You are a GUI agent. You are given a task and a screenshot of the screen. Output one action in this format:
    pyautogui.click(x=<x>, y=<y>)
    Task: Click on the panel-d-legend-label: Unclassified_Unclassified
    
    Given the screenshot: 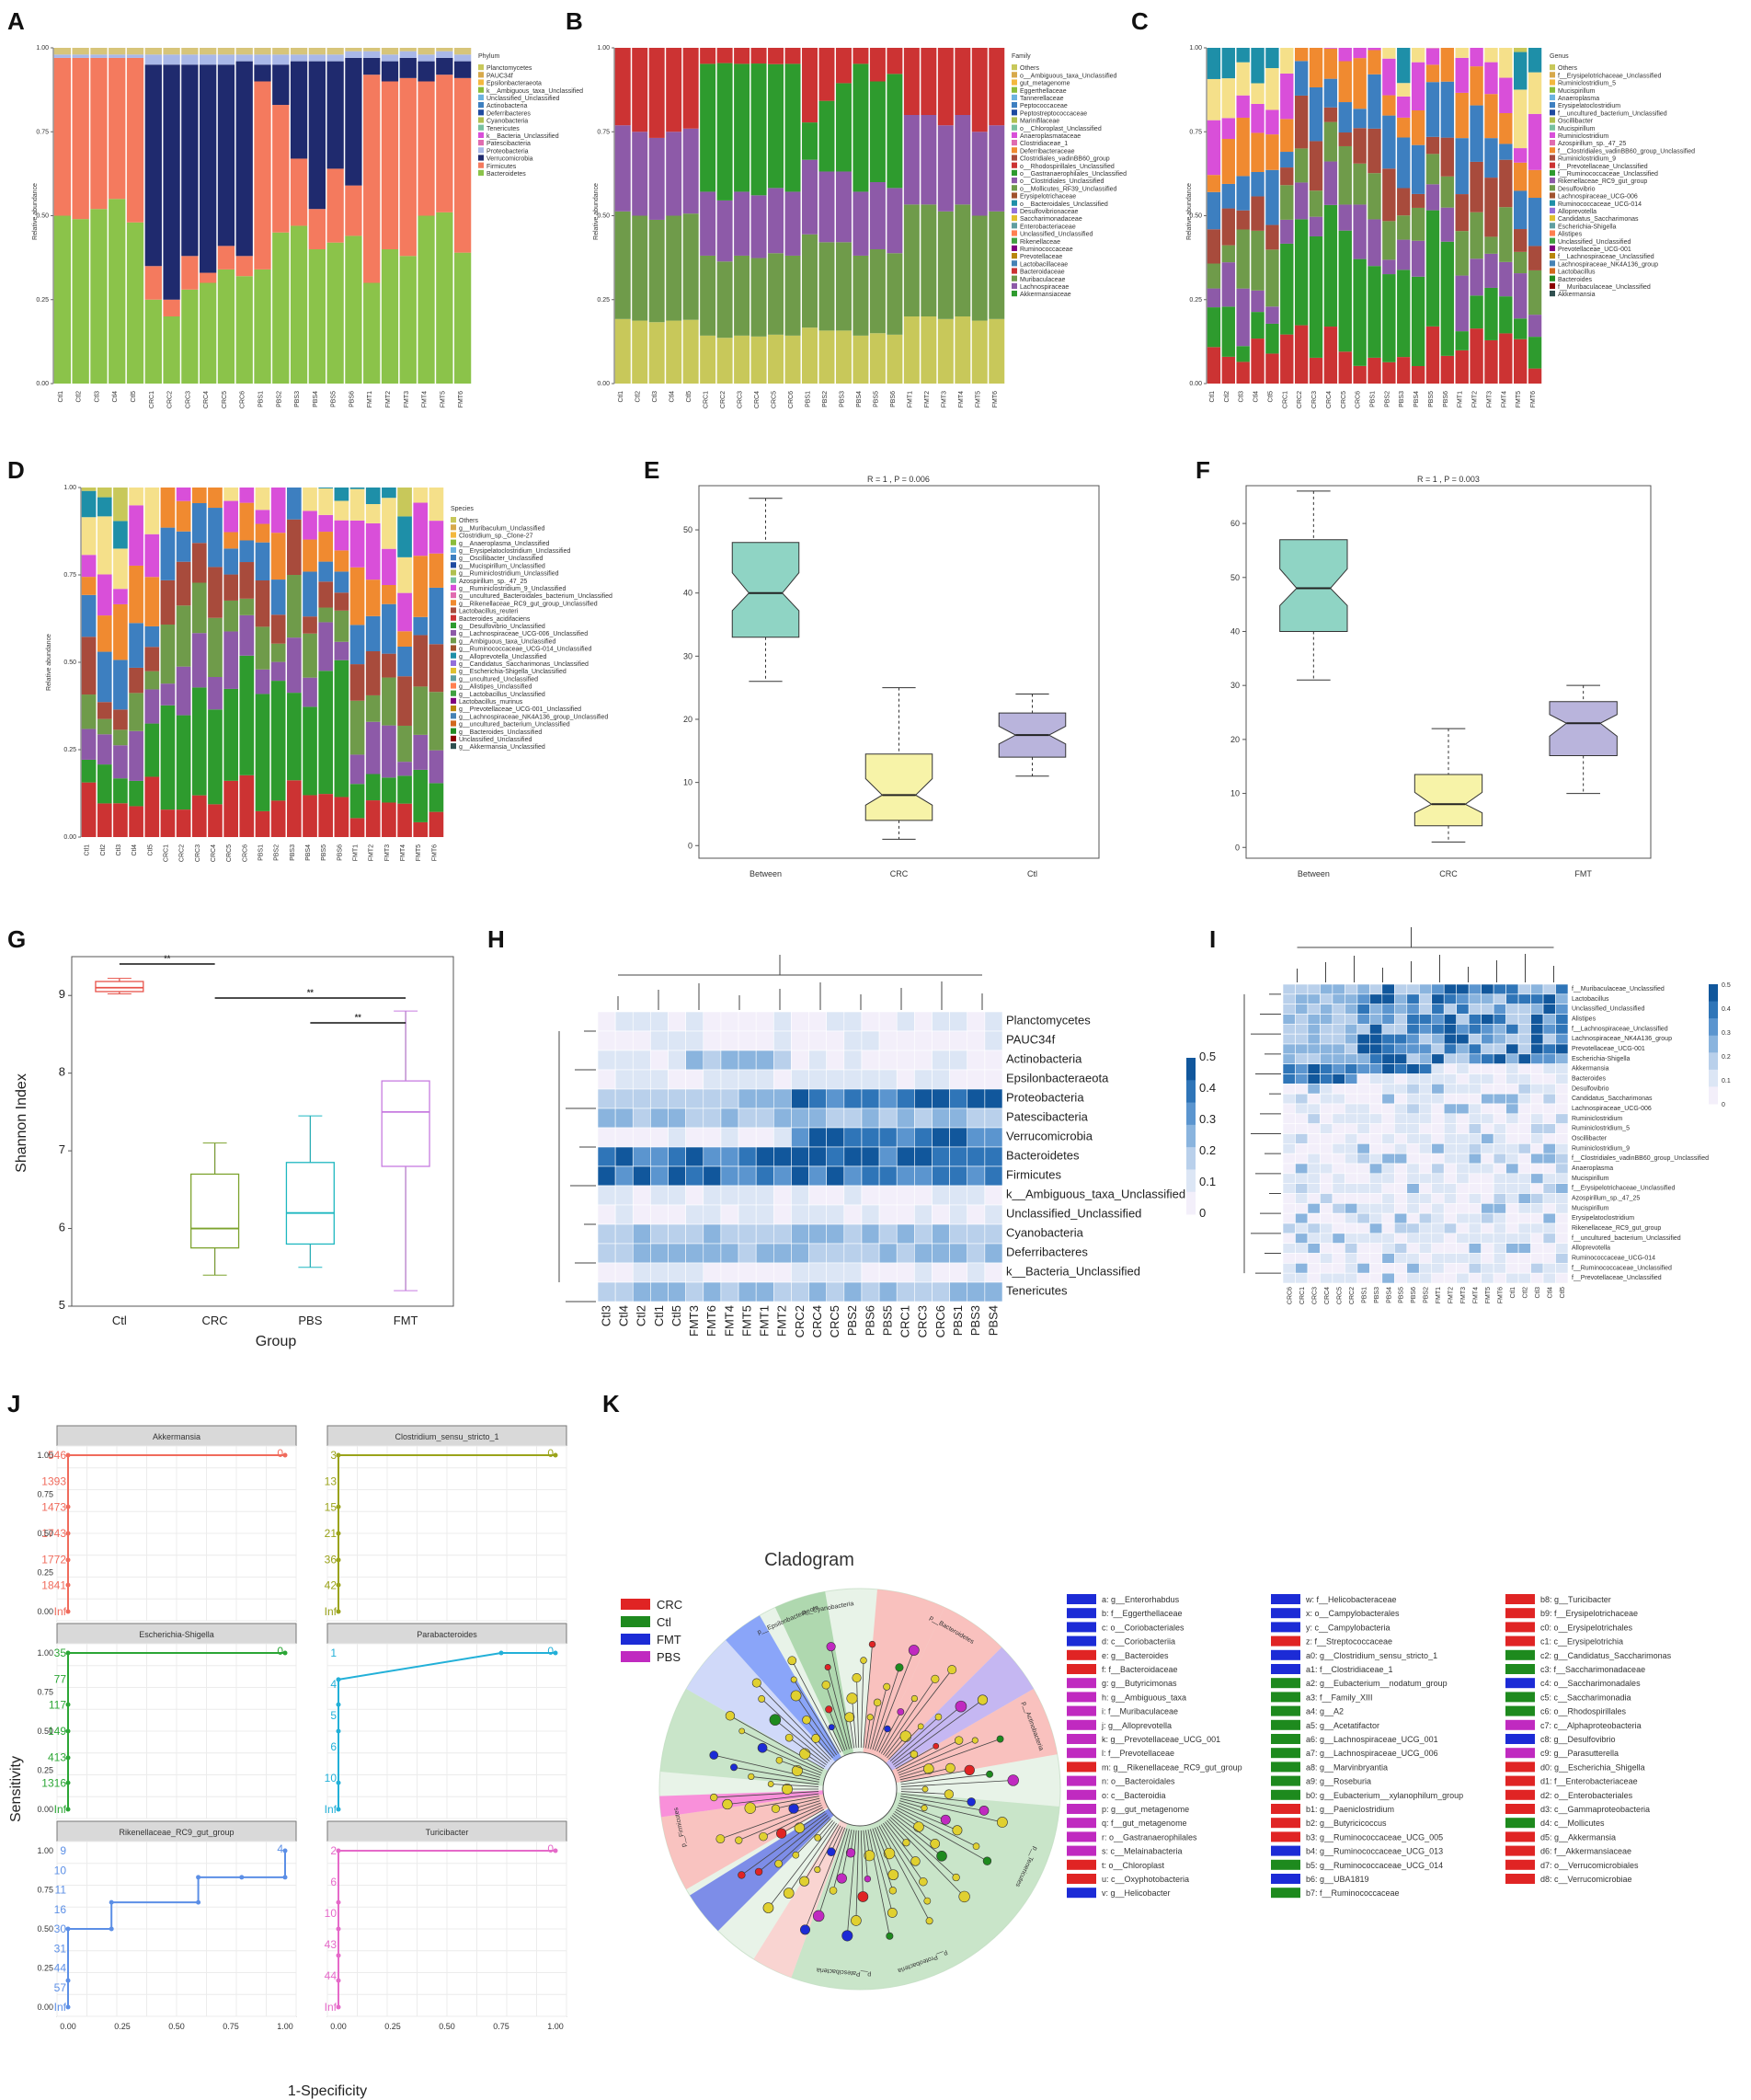 What is the action you would take?
    pyautogui.click(x=495, y=740)
    